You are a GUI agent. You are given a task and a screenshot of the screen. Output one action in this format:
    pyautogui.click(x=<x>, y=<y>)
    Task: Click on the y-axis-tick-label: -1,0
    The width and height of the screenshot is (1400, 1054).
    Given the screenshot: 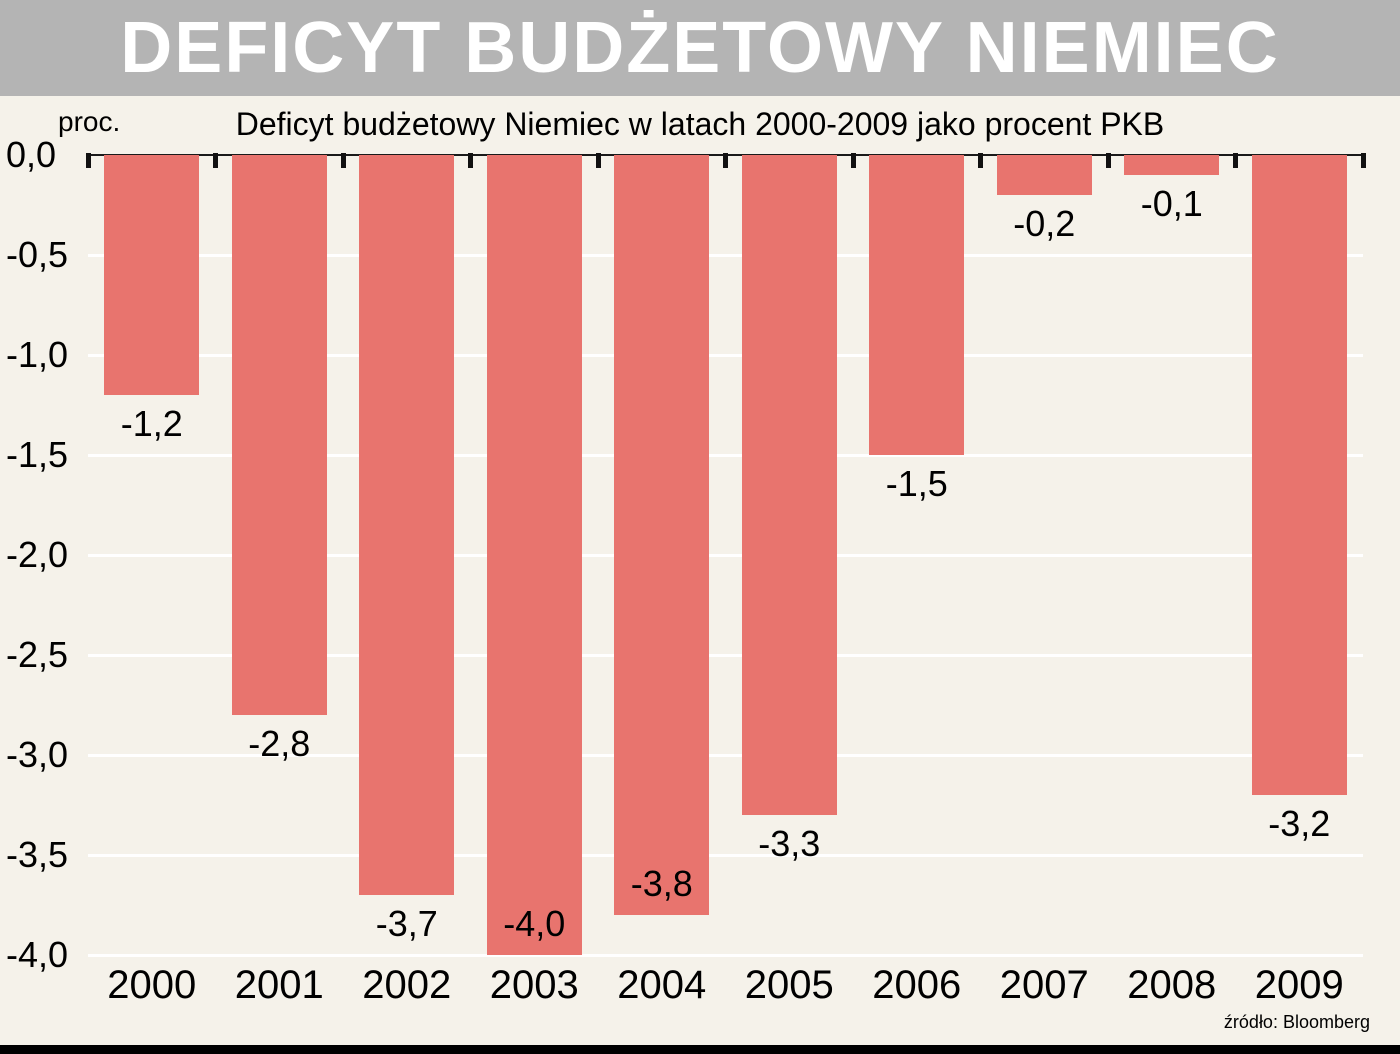 What is the action you would take?
    pyautogui.click(x=37, y=354)
    